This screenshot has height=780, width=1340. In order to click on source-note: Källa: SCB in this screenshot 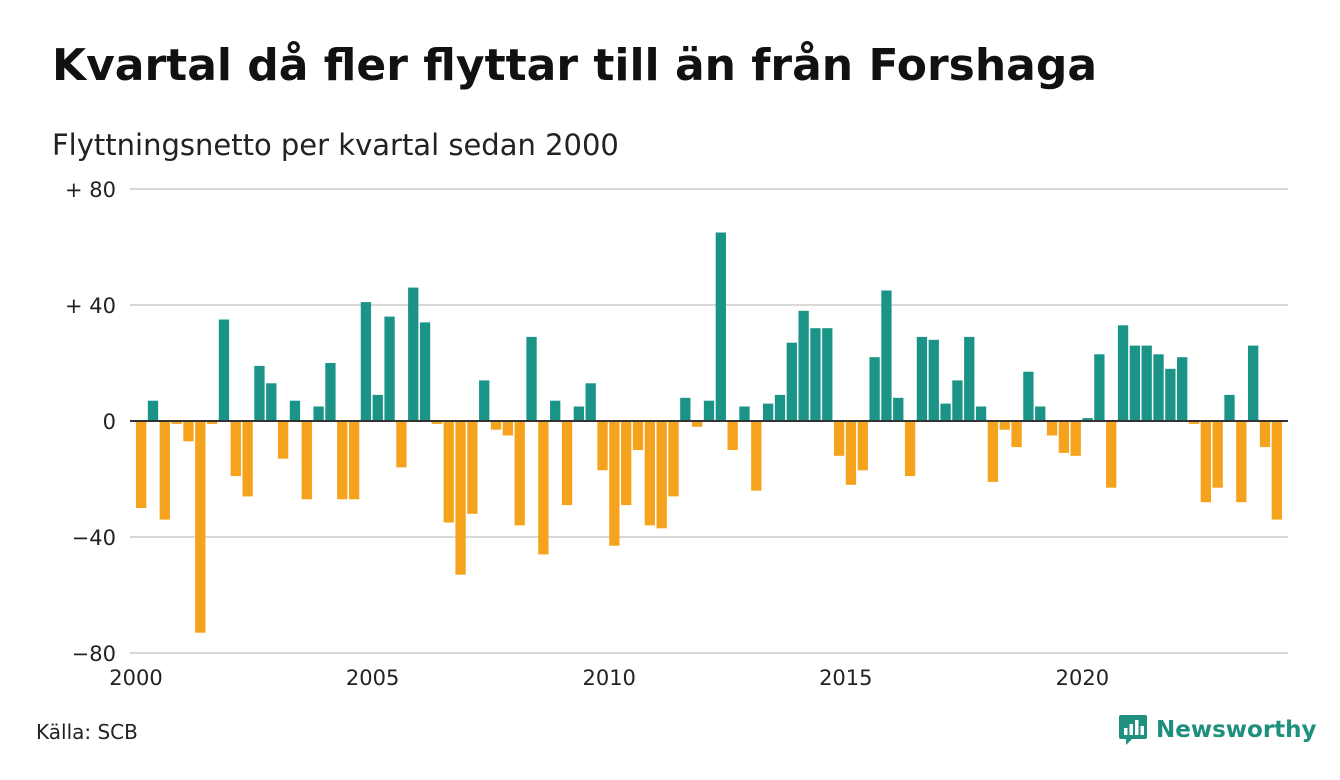, I will do `click(87, 732)`.